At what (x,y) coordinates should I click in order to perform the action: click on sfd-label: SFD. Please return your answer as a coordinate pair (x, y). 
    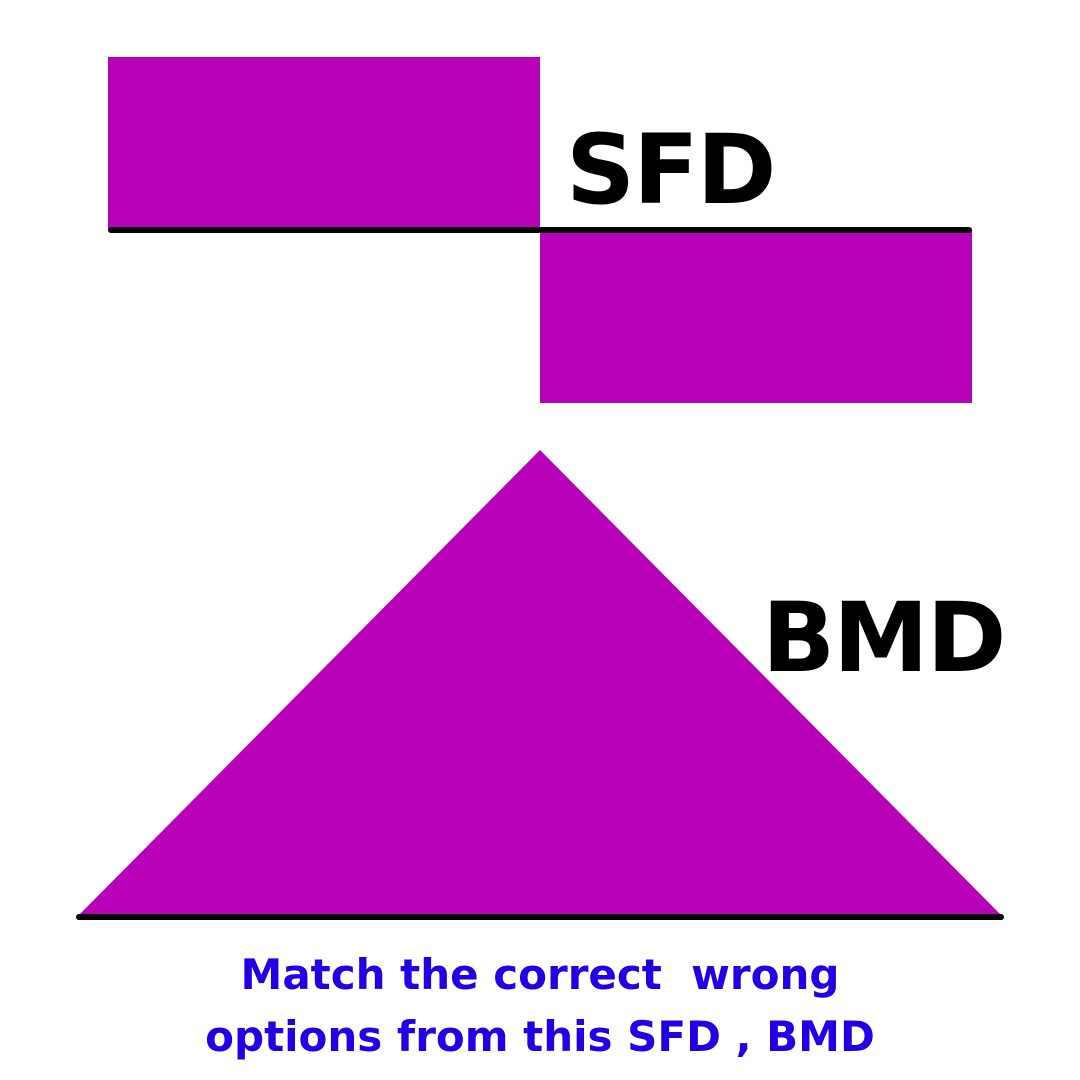
    Looking at the image, I should click on (671, 170).